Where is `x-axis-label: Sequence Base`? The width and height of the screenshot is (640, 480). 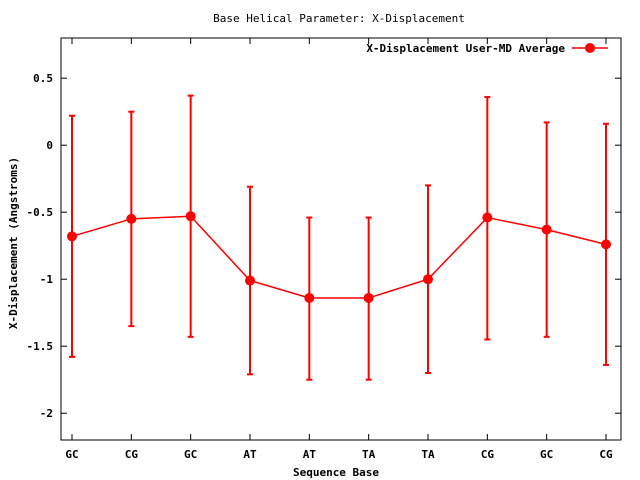 x-axis-label: Sequence Base is located at coordinates (336, 472).